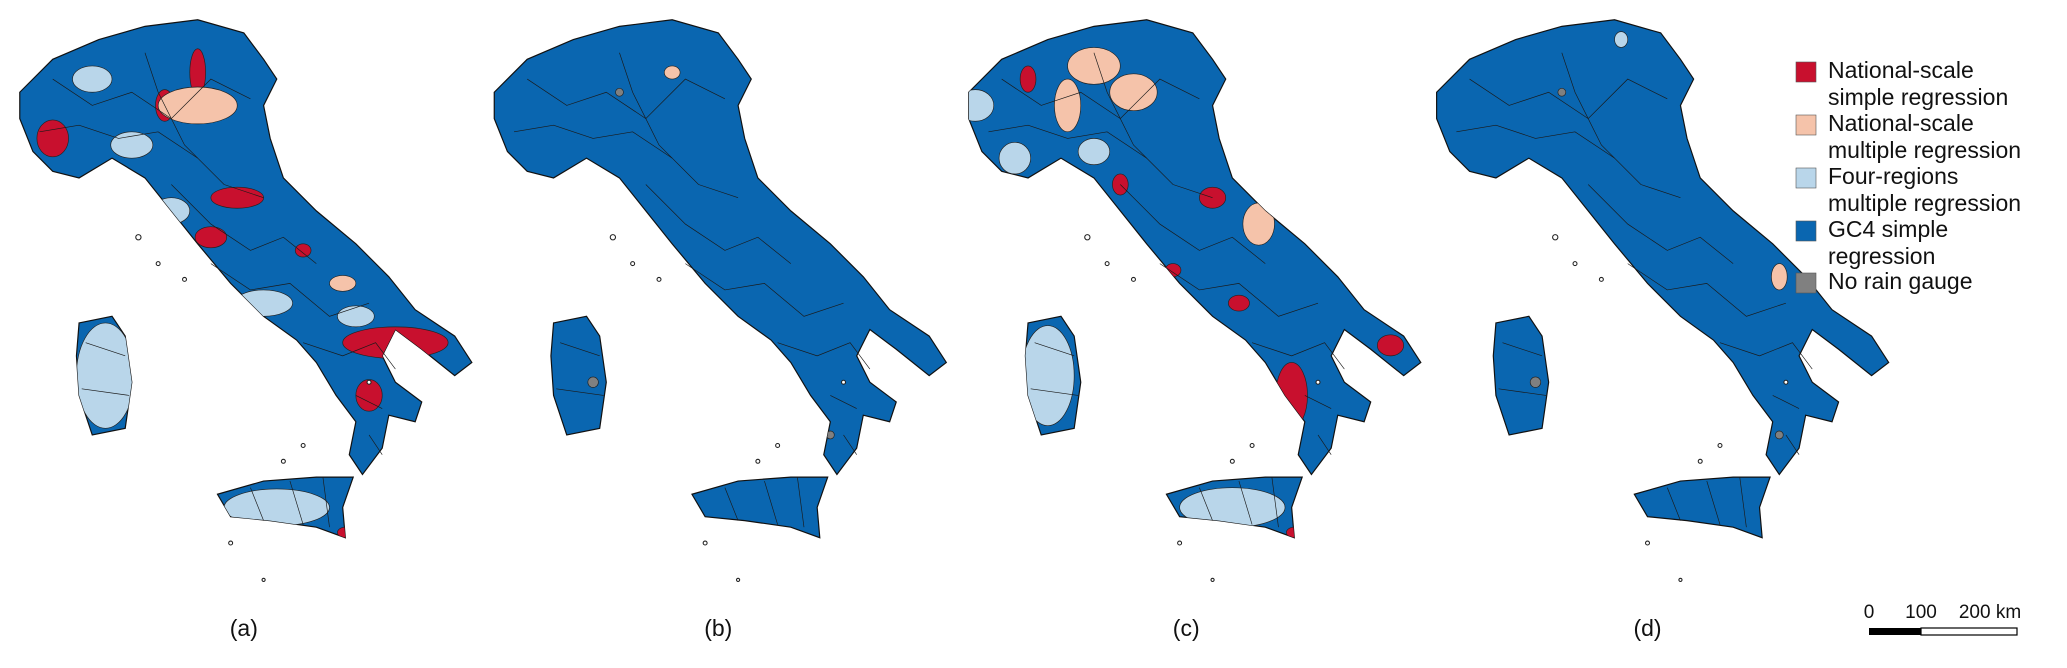 Image resolution: width=2067 pixels, height=668 pixels. Describe the element at coordinates (1647, 628) in the screenshot. I see `panel-label: (d)` at that location.